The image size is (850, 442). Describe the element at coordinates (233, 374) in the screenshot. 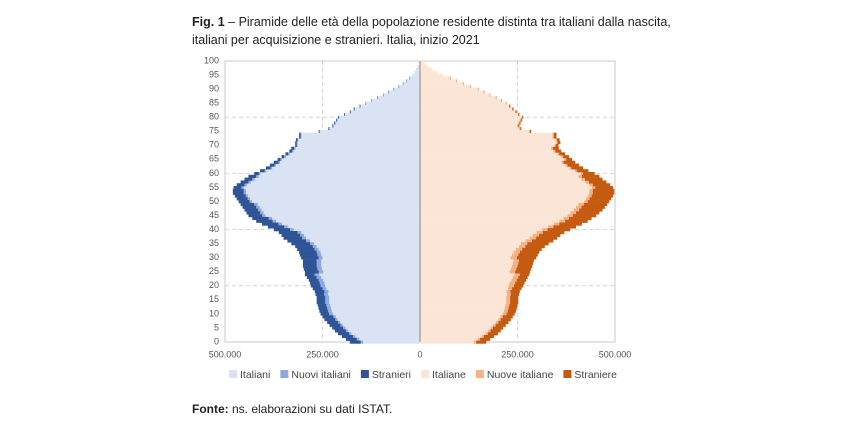

I see `legend-swatch` at that location.